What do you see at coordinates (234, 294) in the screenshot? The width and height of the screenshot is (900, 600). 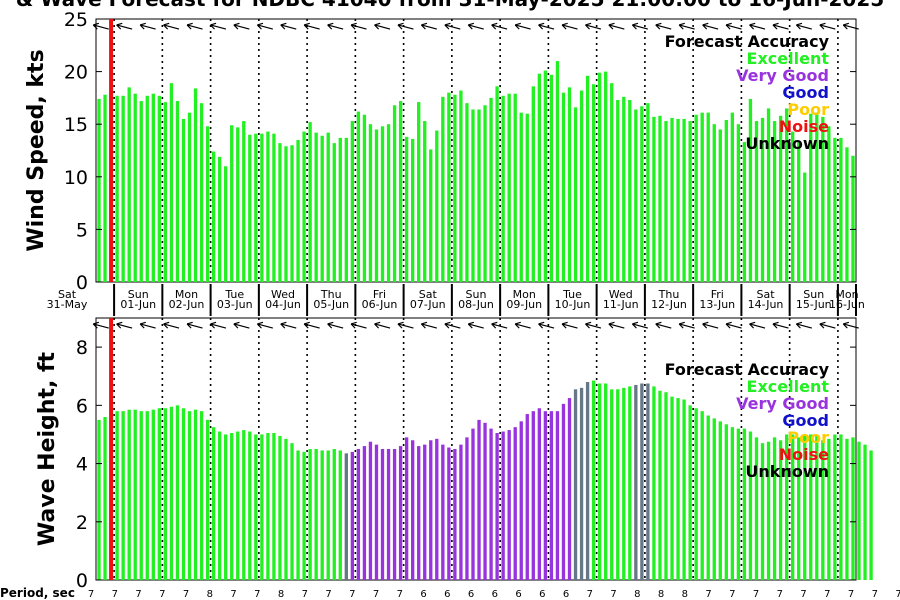 I see `day-name-label: Tue` at bounding box center [234, 294].